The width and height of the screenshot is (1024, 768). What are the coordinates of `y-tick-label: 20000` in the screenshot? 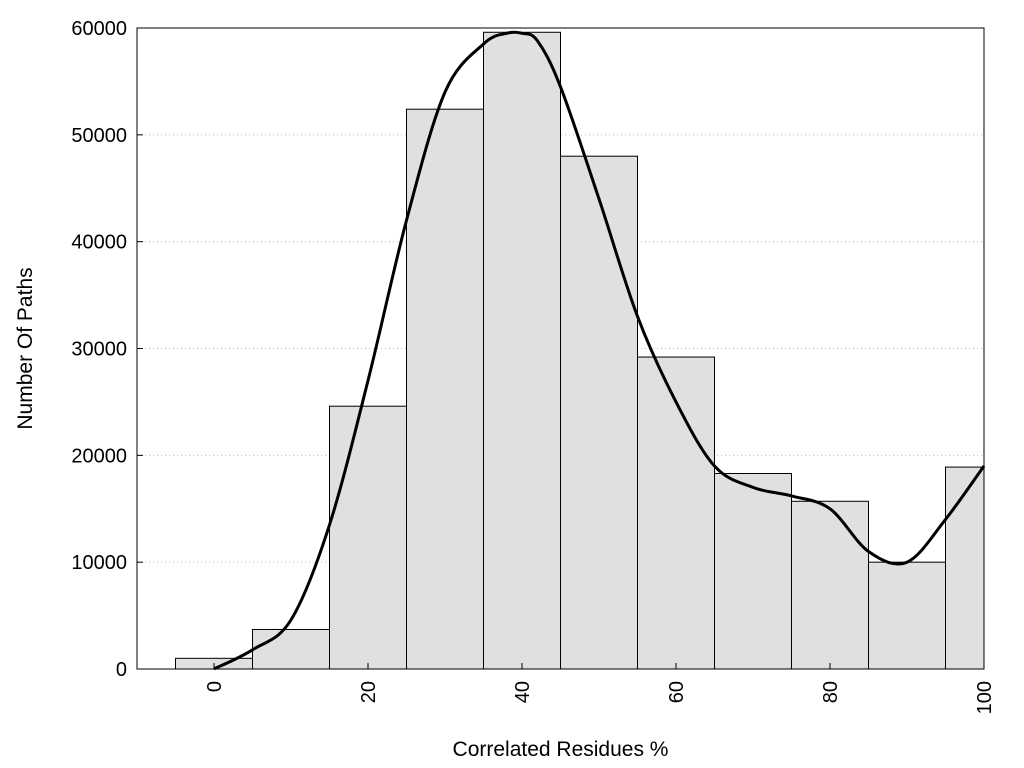 It's located at (99, 456).